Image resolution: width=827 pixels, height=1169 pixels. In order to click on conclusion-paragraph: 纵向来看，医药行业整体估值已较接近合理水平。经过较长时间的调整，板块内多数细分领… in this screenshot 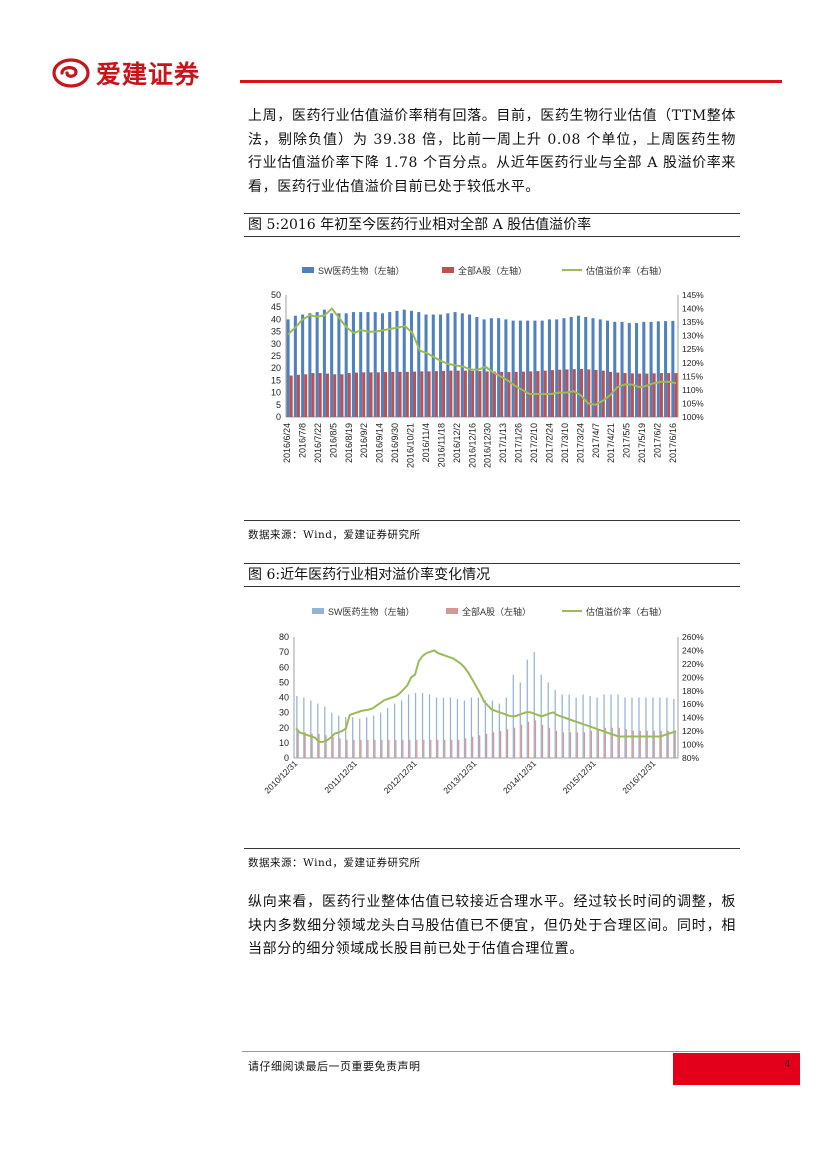, I will do `click(492, 925)`.